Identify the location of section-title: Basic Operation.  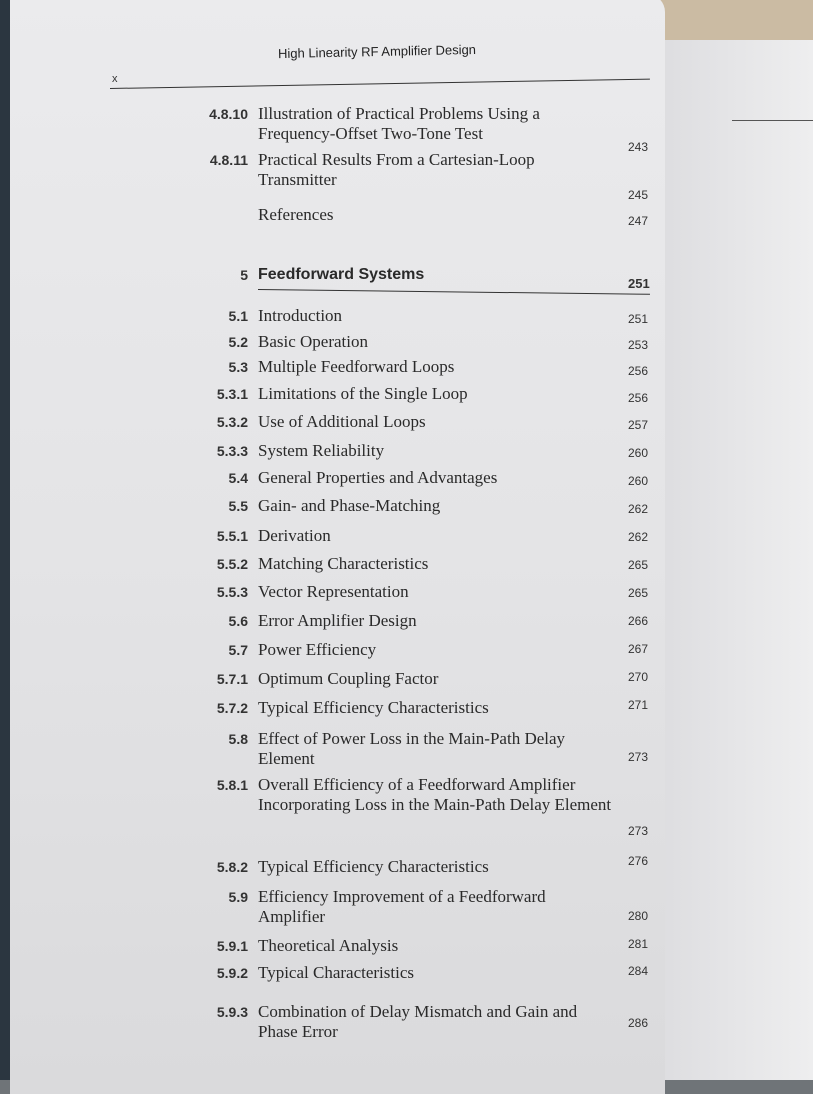
(313, 341).